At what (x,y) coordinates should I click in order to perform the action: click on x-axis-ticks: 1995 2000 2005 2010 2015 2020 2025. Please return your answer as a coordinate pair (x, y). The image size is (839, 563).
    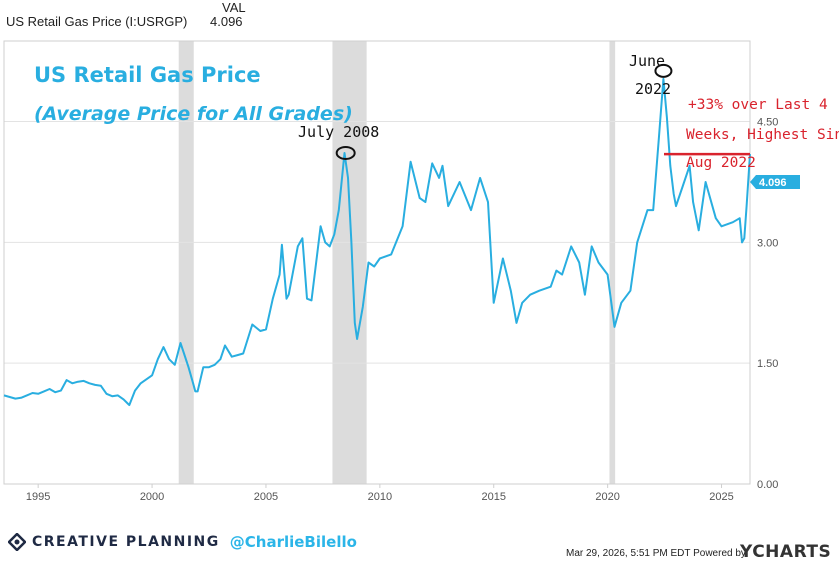
    Looking at the image, I should click on (380, 493).